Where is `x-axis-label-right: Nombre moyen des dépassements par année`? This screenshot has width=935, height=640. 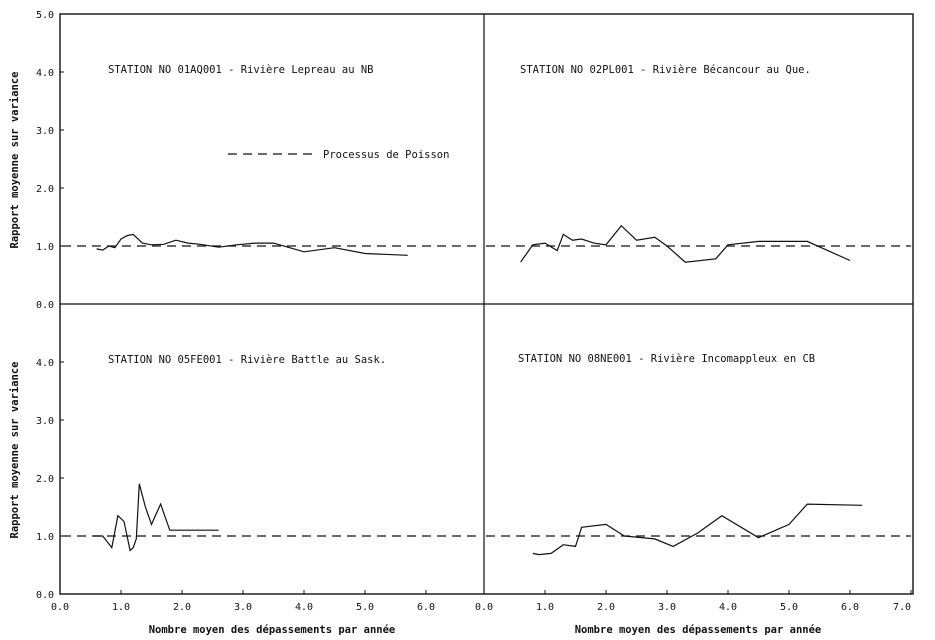
x-axis-label-right: Nombre moyen des dépassements par année is located at coordinates (698, 630).